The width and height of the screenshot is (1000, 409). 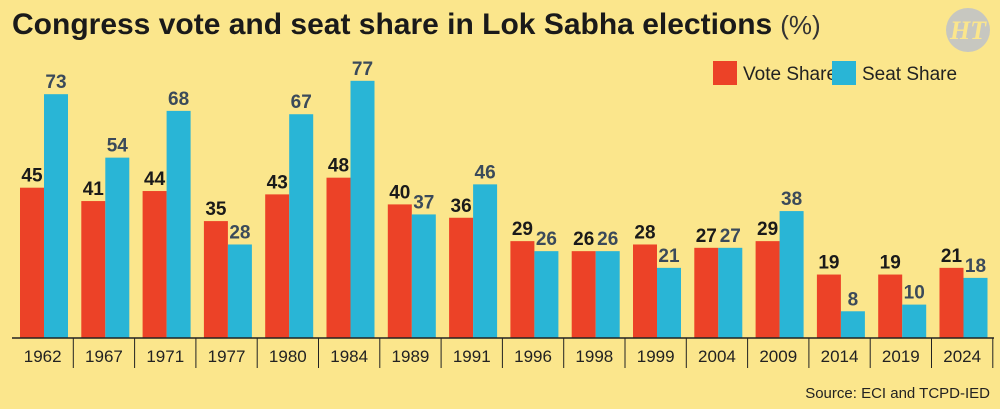 I want to click on data-label-seat-share-1996: 26, so click(x=546, y=239).